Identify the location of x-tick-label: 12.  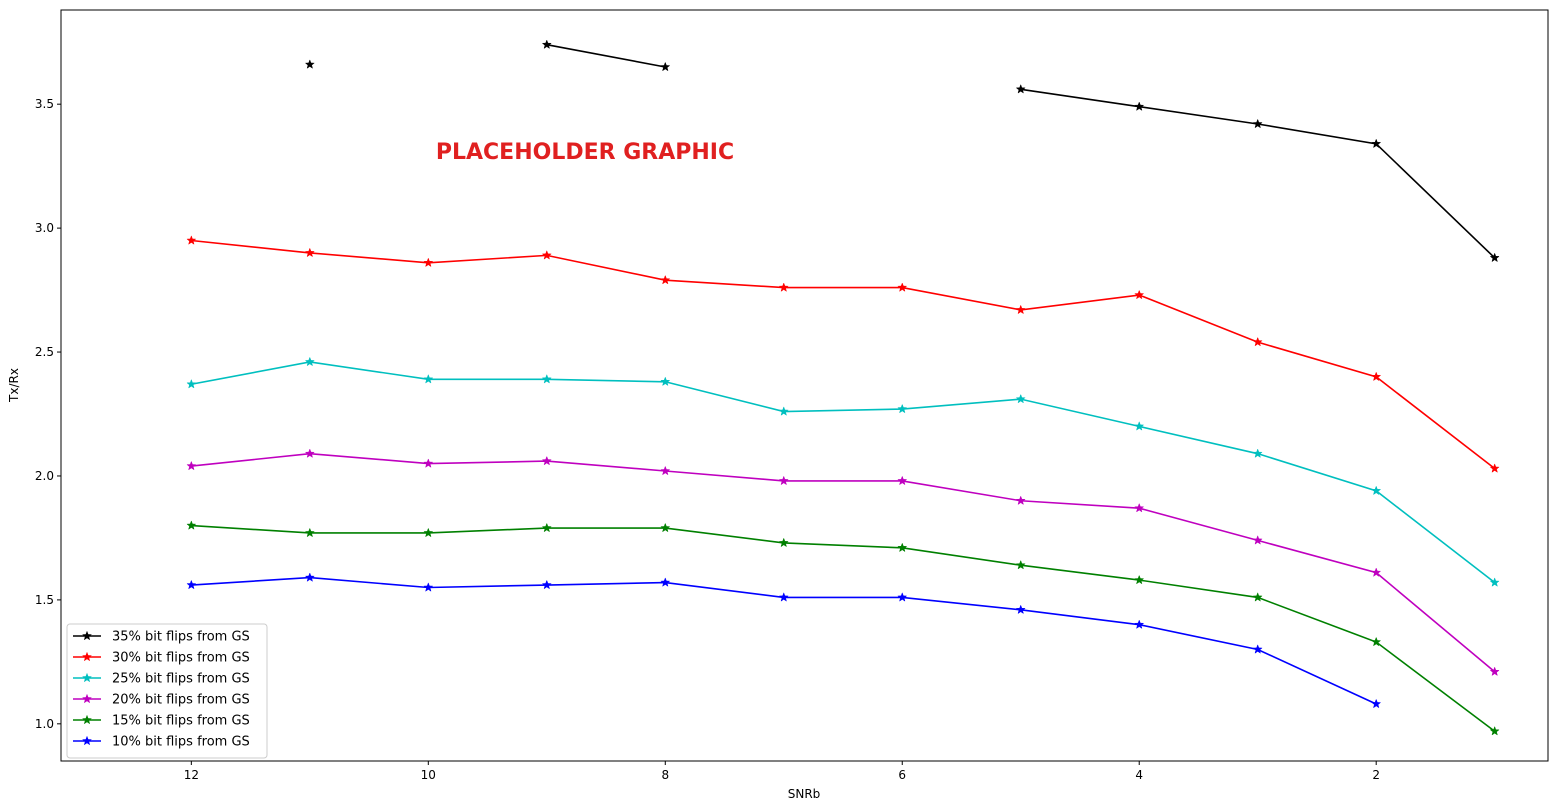
(191, 775).